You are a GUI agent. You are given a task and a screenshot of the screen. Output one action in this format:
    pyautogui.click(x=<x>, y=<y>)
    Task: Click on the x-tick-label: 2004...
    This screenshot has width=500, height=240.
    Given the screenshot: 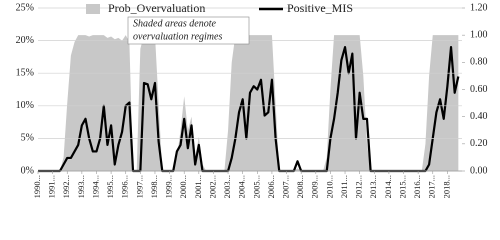 What is the action you would take?
    pyautogui.click(x=242, y=186)
    